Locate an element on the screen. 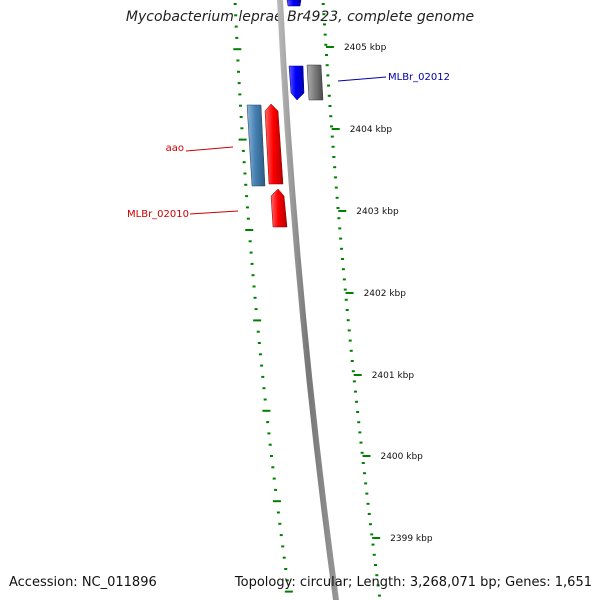 The width and height of the screenshot is (600, 600). label-aao: aao is located at coordinates (175, 148).